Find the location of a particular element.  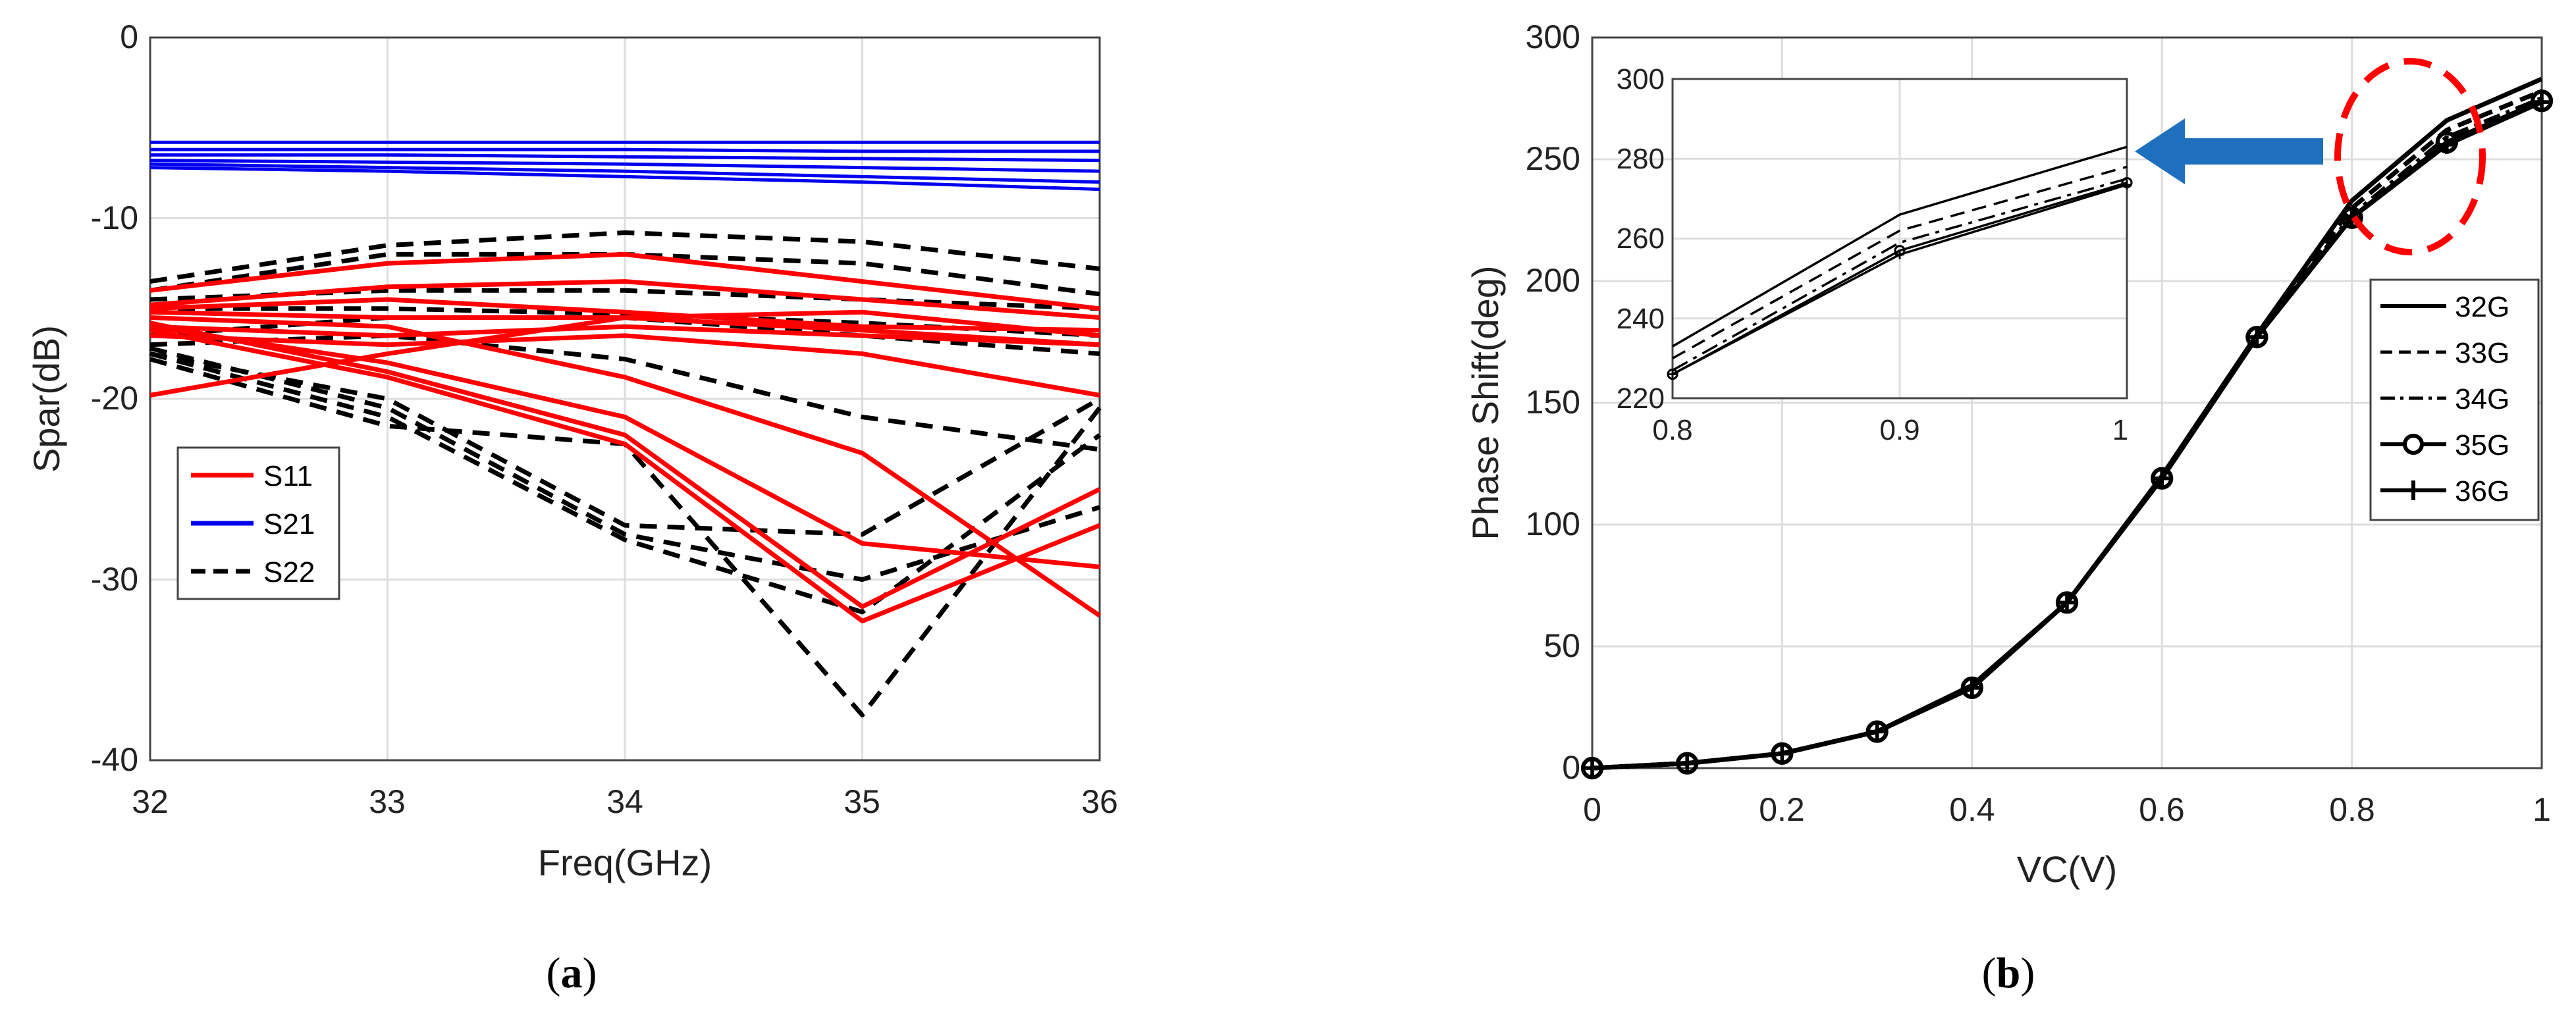

caption-a: (a) is located at coordinates (572, 973).